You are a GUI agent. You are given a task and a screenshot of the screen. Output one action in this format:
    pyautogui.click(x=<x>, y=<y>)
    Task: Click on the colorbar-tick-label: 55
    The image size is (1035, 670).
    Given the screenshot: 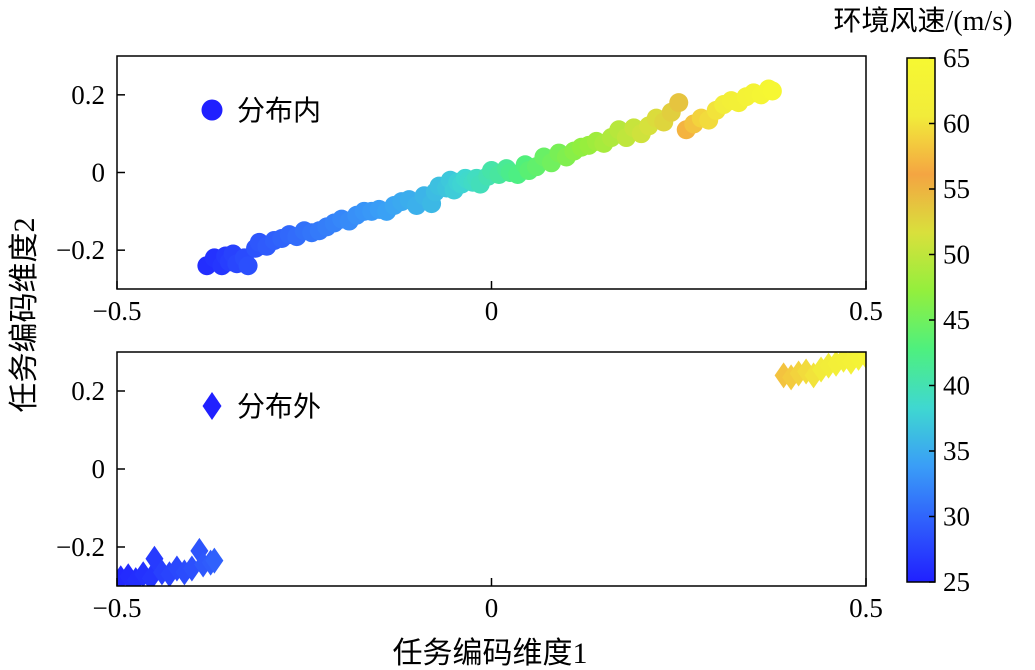 What is the action you would take?
    pyautogui.click(x=956, y=189)
    